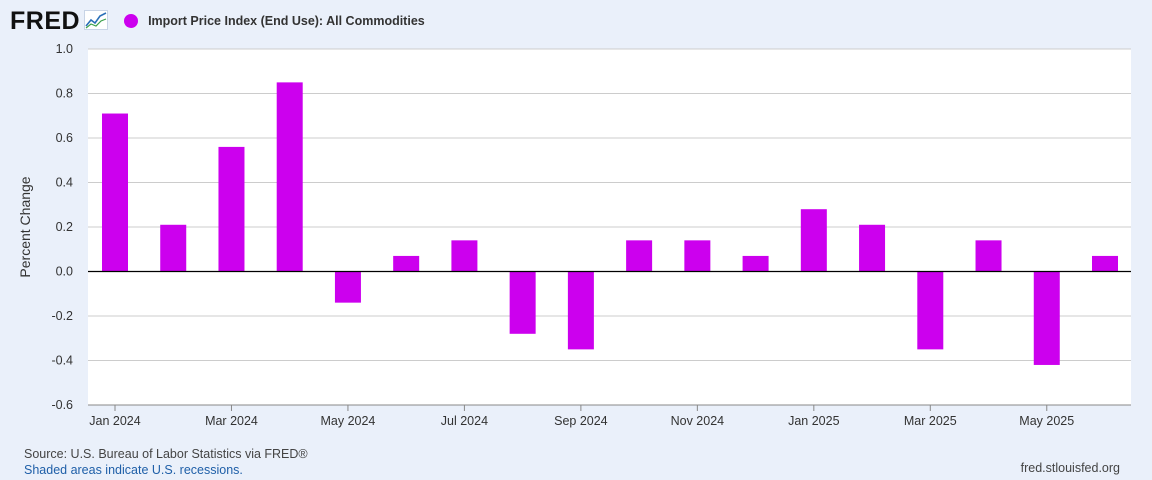 This screenshot has height=480, width=1152. What do you see at coordinates (347, 421) in the screenshot?
I see `x-tick-label: May 2024` at bounding box center [347, 421].